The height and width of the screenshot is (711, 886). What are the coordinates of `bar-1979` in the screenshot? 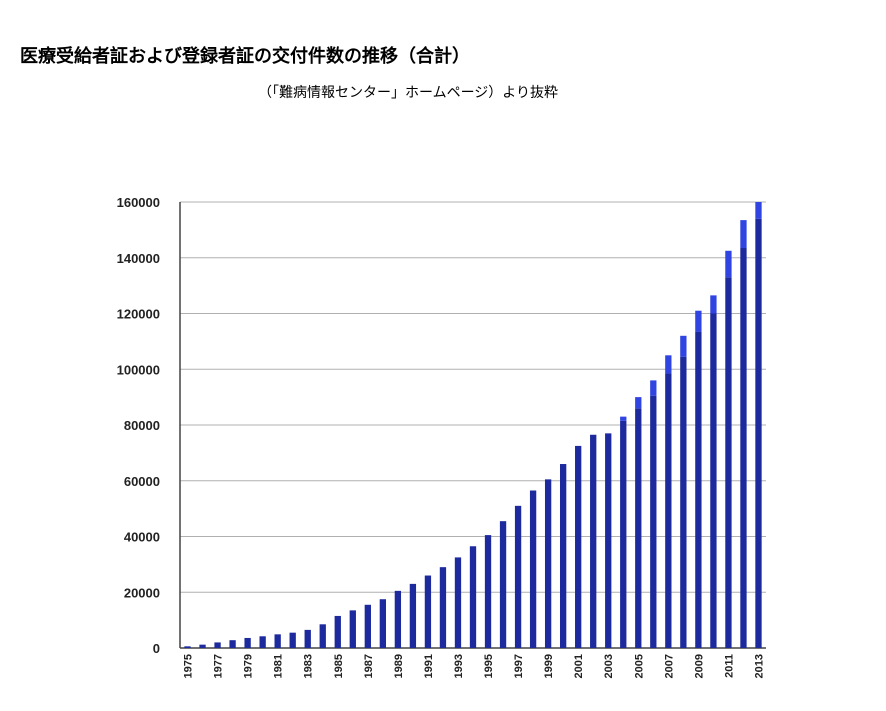 It's located at (247, 642).